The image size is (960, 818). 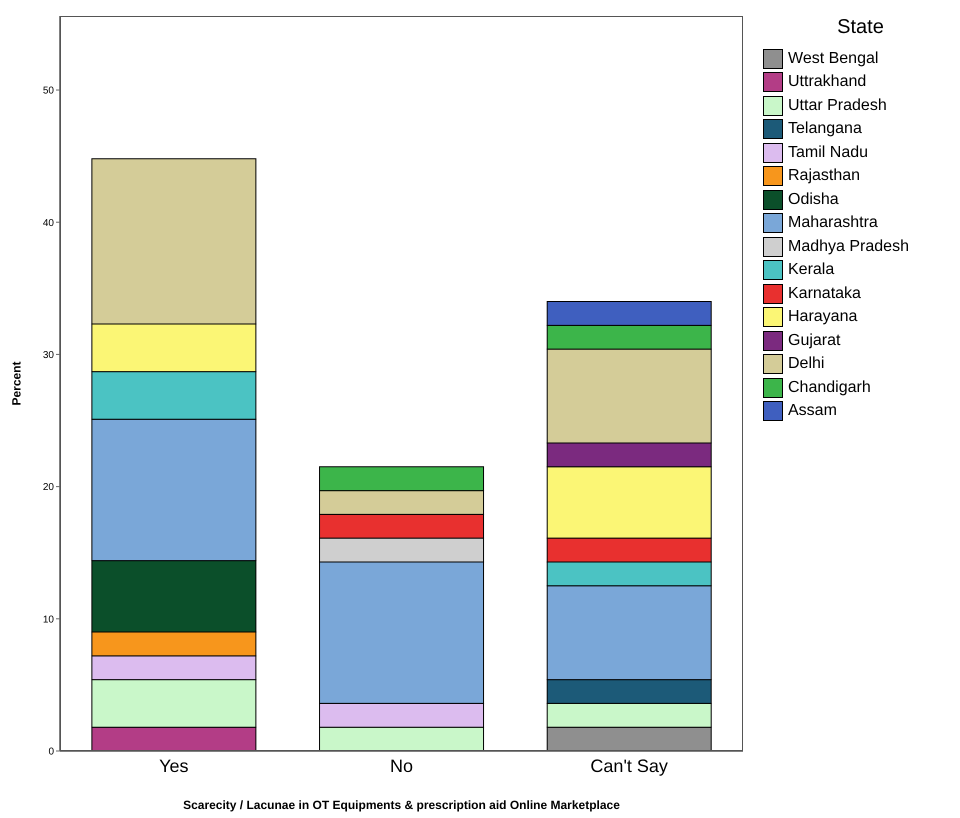 What do you see at coordinates (823, 317) in the screenshot?
I see `legend-label: Harayana` at bounding box center [823, 317].